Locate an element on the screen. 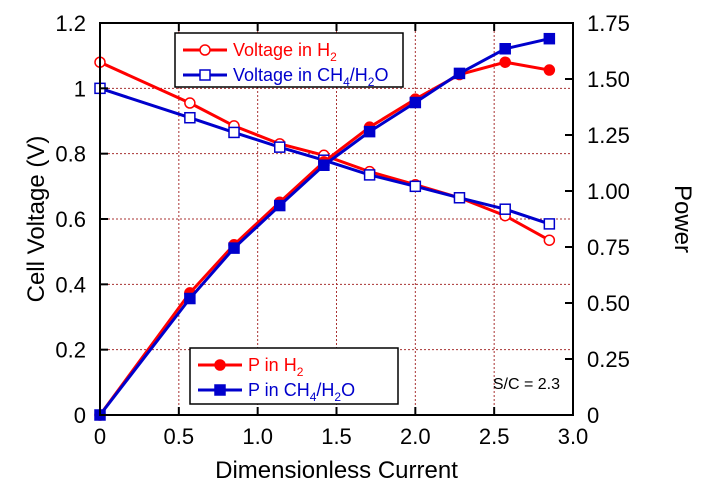  sc-ratio-annotation: S/C = 2.3 is located at coordinates (526, 384).